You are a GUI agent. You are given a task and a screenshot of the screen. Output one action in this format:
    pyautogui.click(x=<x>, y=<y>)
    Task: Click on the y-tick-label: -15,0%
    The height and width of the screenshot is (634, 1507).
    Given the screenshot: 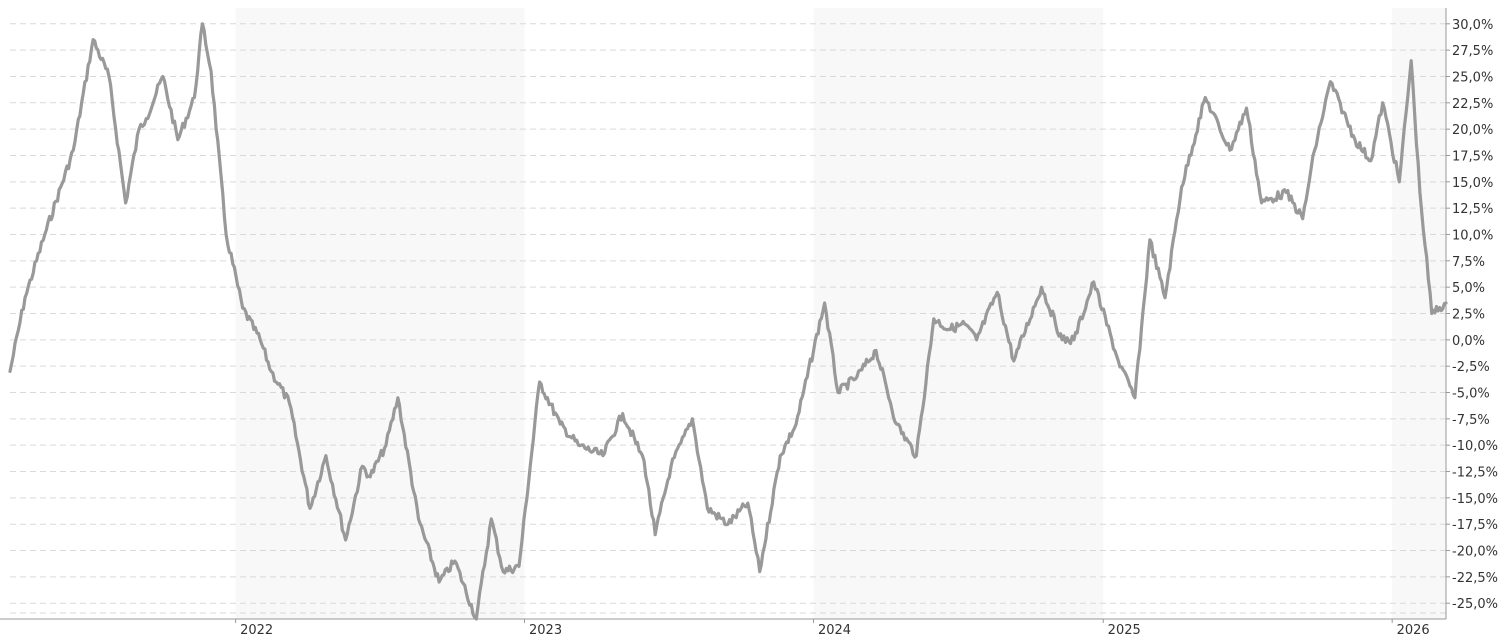 What is the action you would take?
    pyautogui.click(x=1475, y=499)
    